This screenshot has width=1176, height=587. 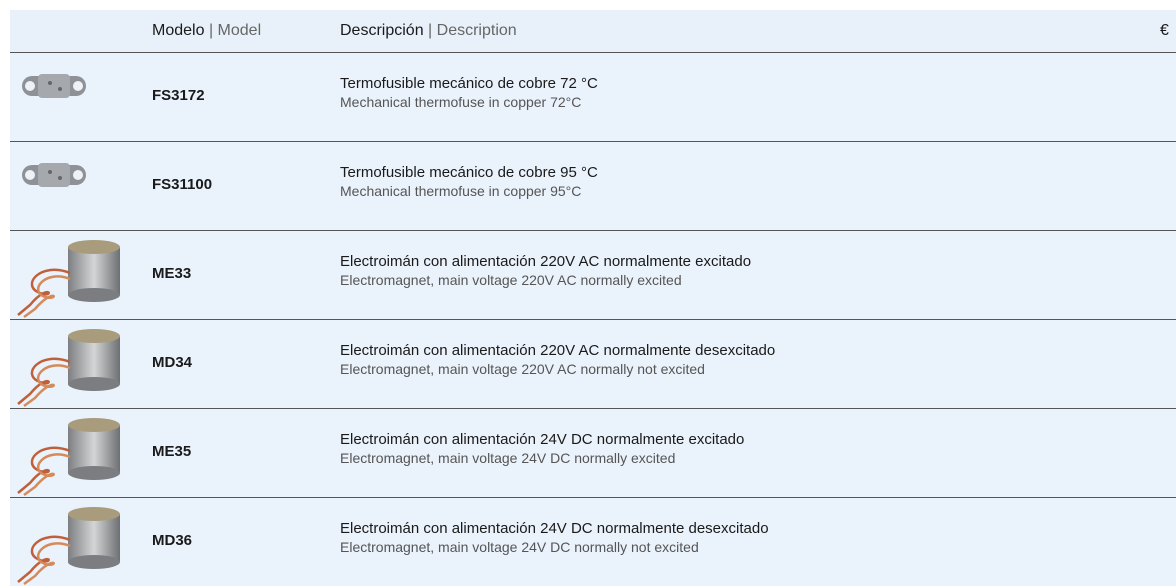 I want to click on description-es: Termofusible mecánico de cobre 95 °C, so click(x=469, y=172).